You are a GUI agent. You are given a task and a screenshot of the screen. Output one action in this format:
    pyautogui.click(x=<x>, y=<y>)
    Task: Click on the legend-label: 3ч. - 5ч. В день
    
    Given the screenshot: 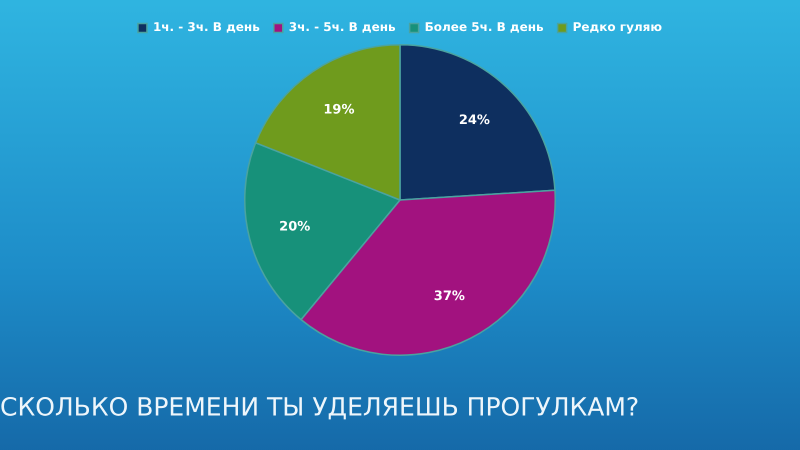 What is the action you would take?
    pyautogui.click(x=342, y=27)
    